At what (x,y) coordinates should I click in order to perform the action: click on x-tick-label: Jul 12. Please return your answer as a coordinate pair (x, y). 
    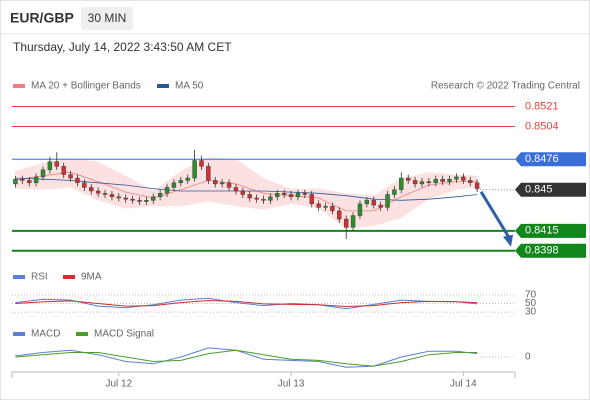
    Looking at the image, I should click on (118, 384).